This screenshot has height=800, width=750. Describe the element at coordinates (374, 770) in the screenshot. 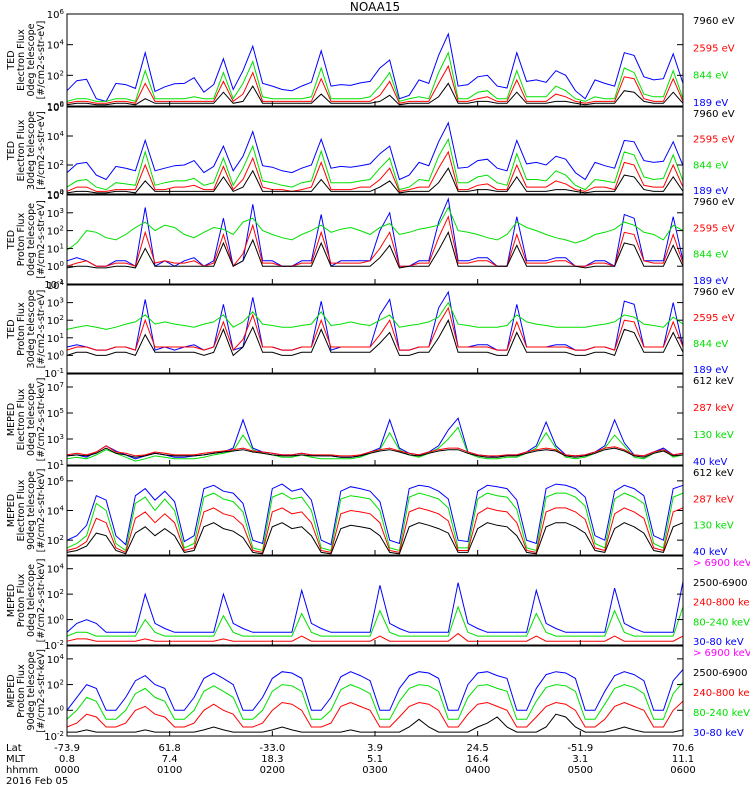

I see `footer-hhmm-value: 0300` at that location.